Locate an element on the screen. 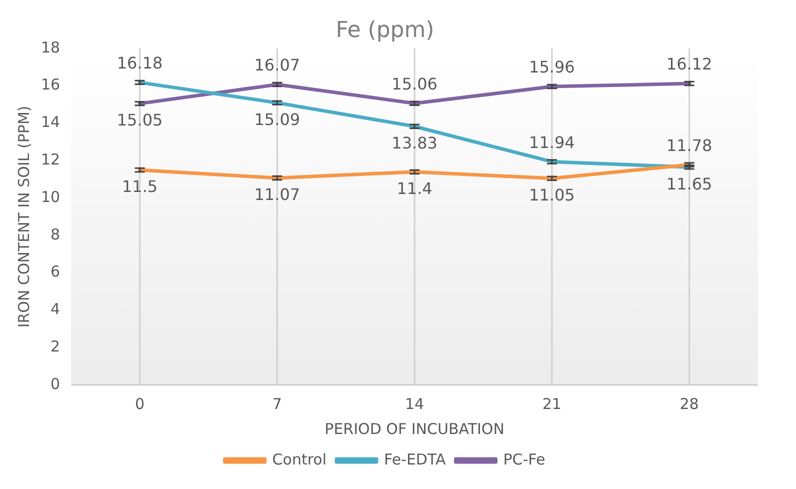 Image resolution: width=796 pixels, height=489 pixels. x-axis-title: PERIOD OF INCUBATION is located at coordinates (414, 429).